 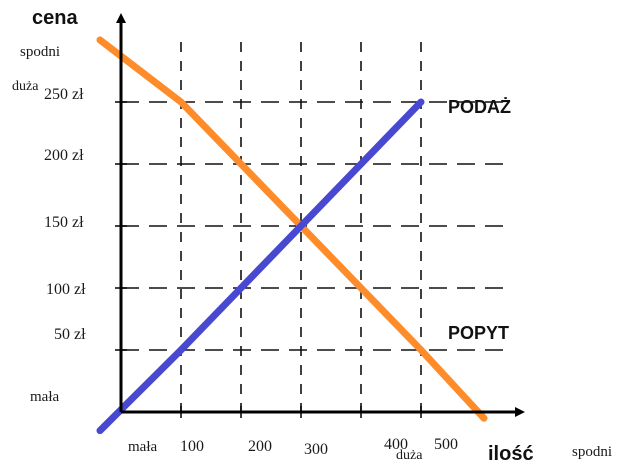 What do you see at coordinates (66, 289) in the screenshot?
I see `y-tick-label-100: 100 zł` at bounding box center [66, 289].